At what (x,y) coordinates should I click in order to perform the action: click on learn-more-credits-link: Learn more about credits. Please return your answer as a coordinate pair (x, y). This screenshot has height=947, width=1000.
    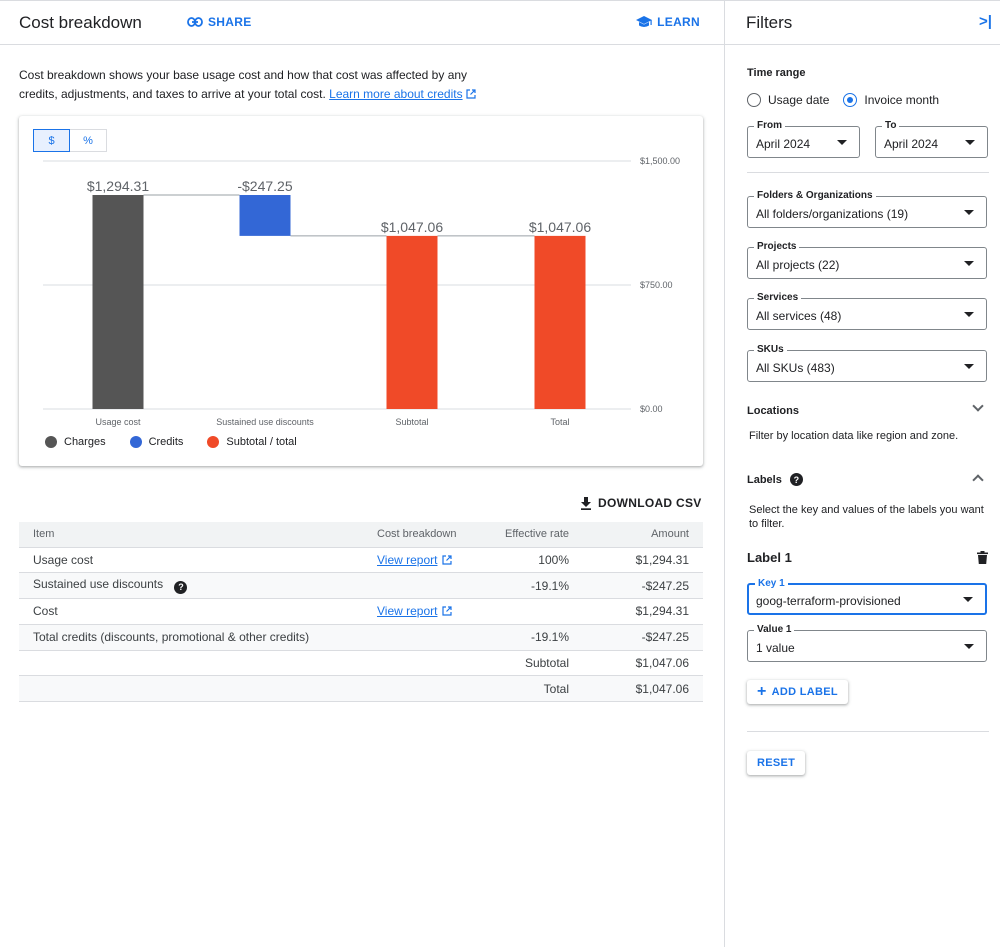
    Looking at the image, I should click on (395, 94).